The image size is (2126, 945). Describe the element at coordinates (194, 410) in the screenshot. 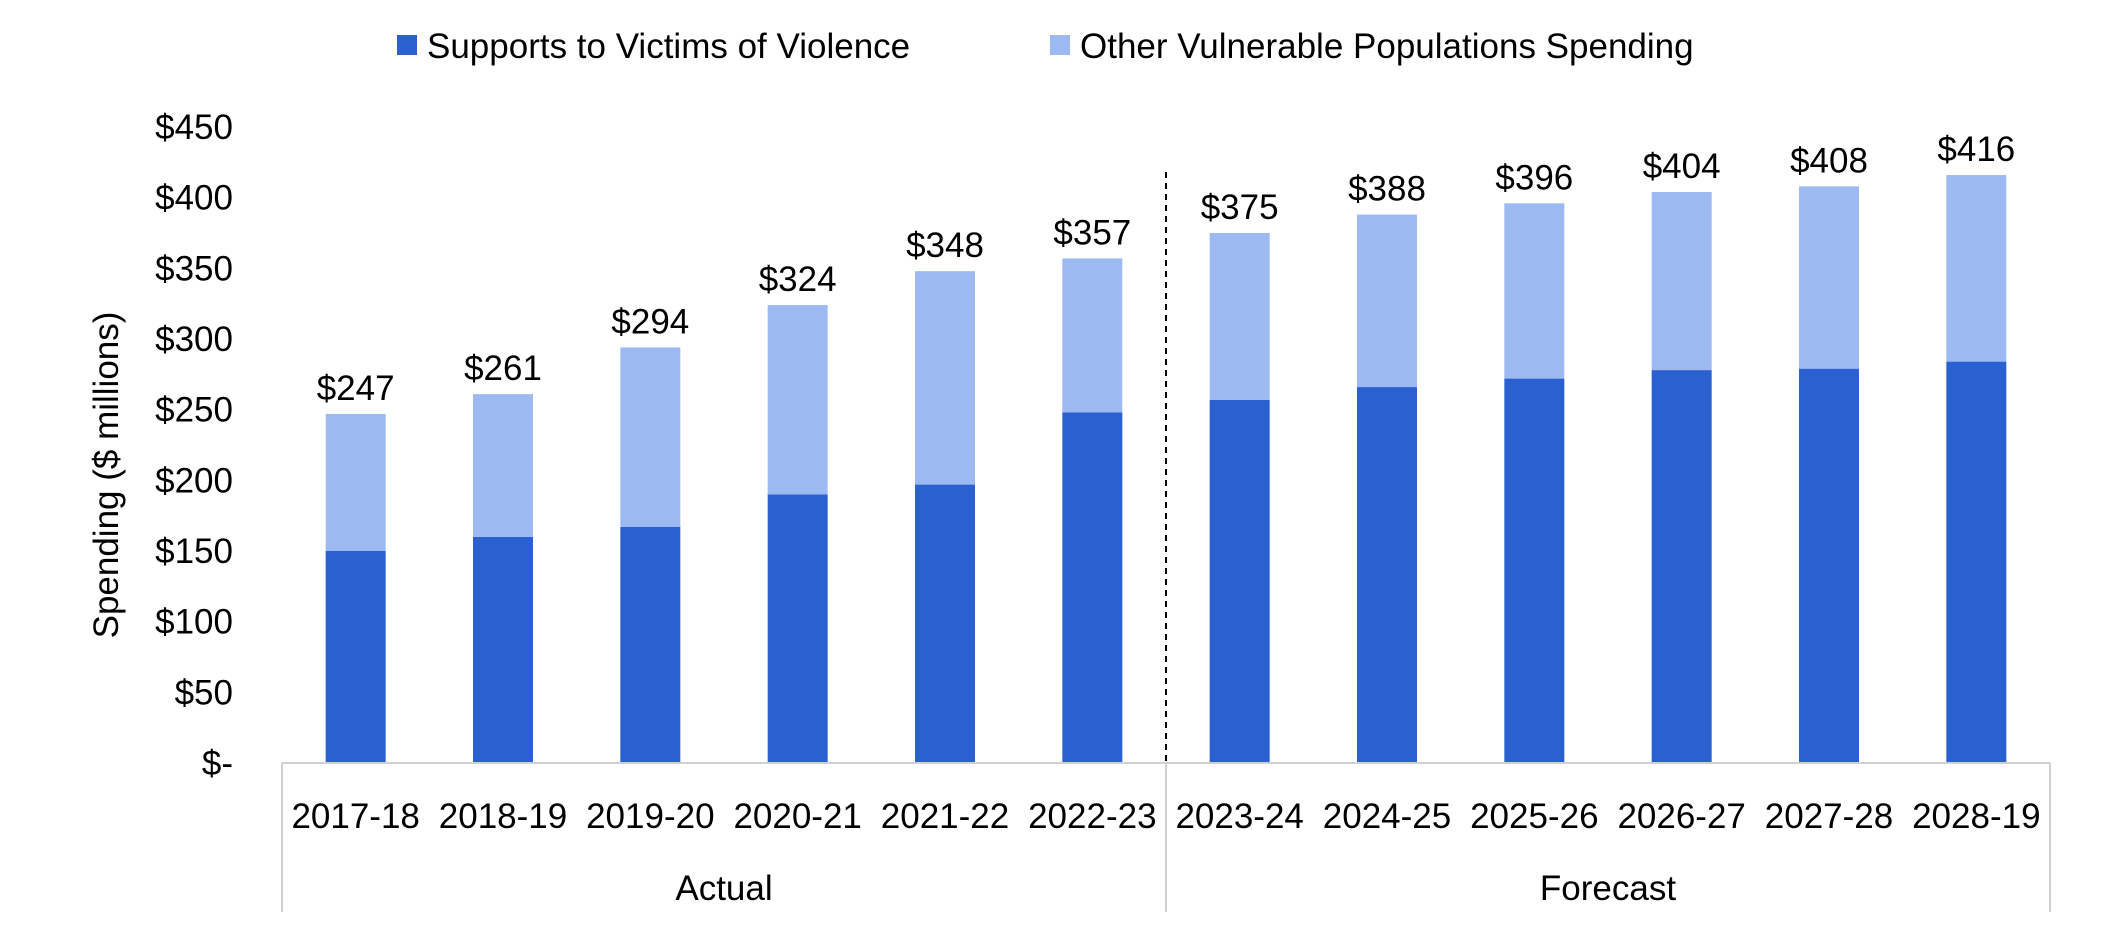

I see `y-tick-label: $250` at that location.